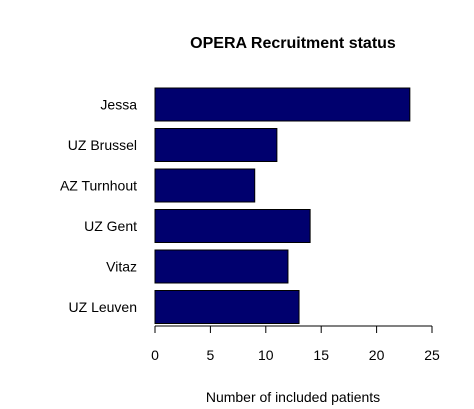 Image resolution: width=474 pixels, height=409 pixels. I want to click on bar-uz-gent, so click(232, 226).